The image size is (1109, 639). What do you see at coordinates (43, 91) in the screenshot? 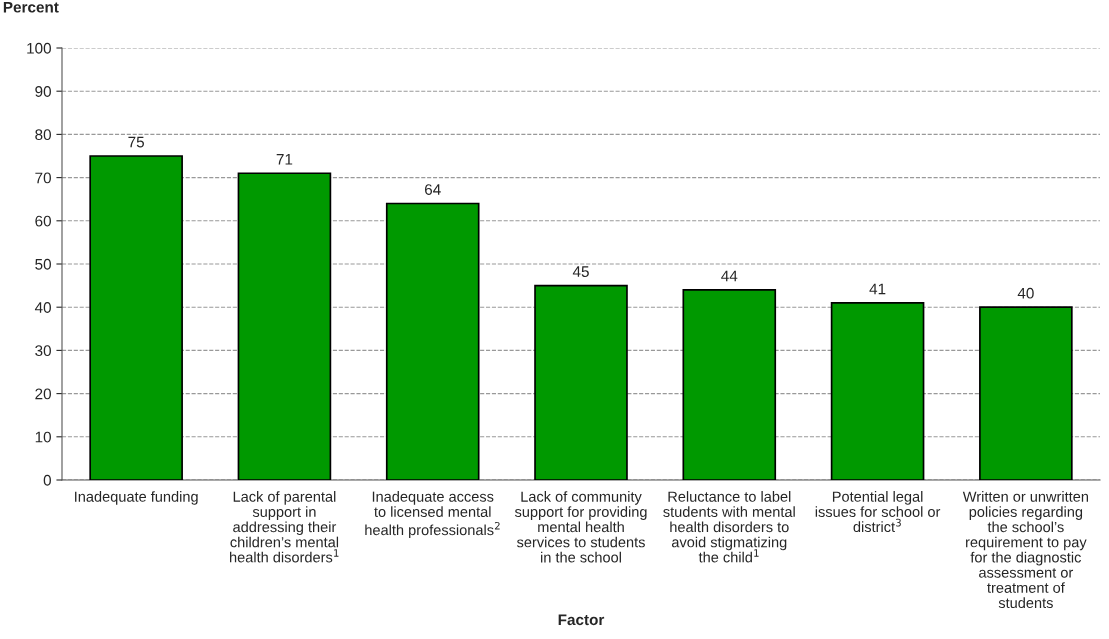
I see `y-tick-label: 90` at bounding box center [43, 91].